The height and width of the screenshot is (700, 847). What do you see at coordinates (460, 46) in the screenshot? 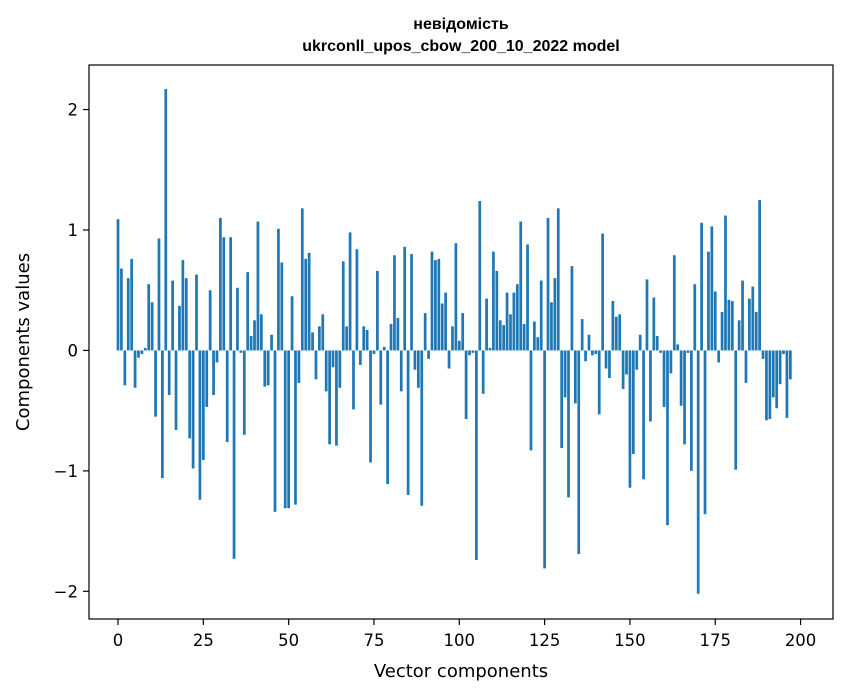
I see `chart-subtitle: ukrconll_upos_cbow_200_10_2022 model` at bounding box center [460, 46].